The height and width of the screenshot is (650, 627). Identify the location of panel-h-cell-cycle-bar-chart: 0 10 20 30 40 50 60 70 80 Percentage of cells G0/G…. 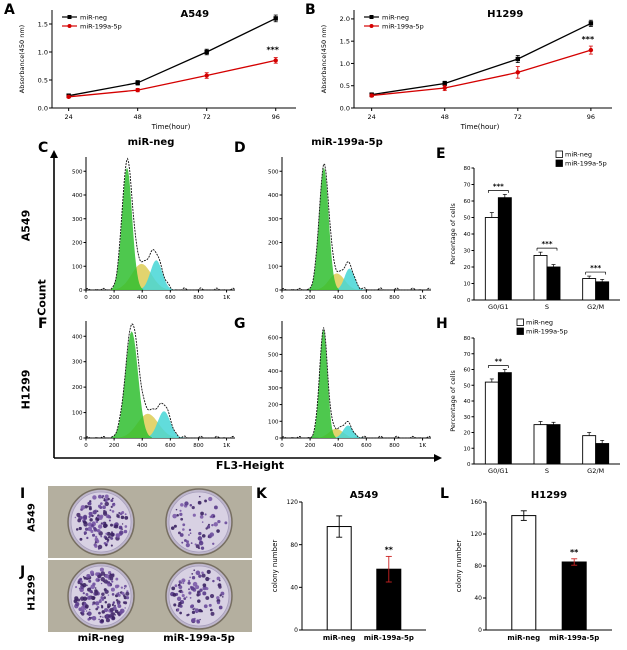
(535, 399).